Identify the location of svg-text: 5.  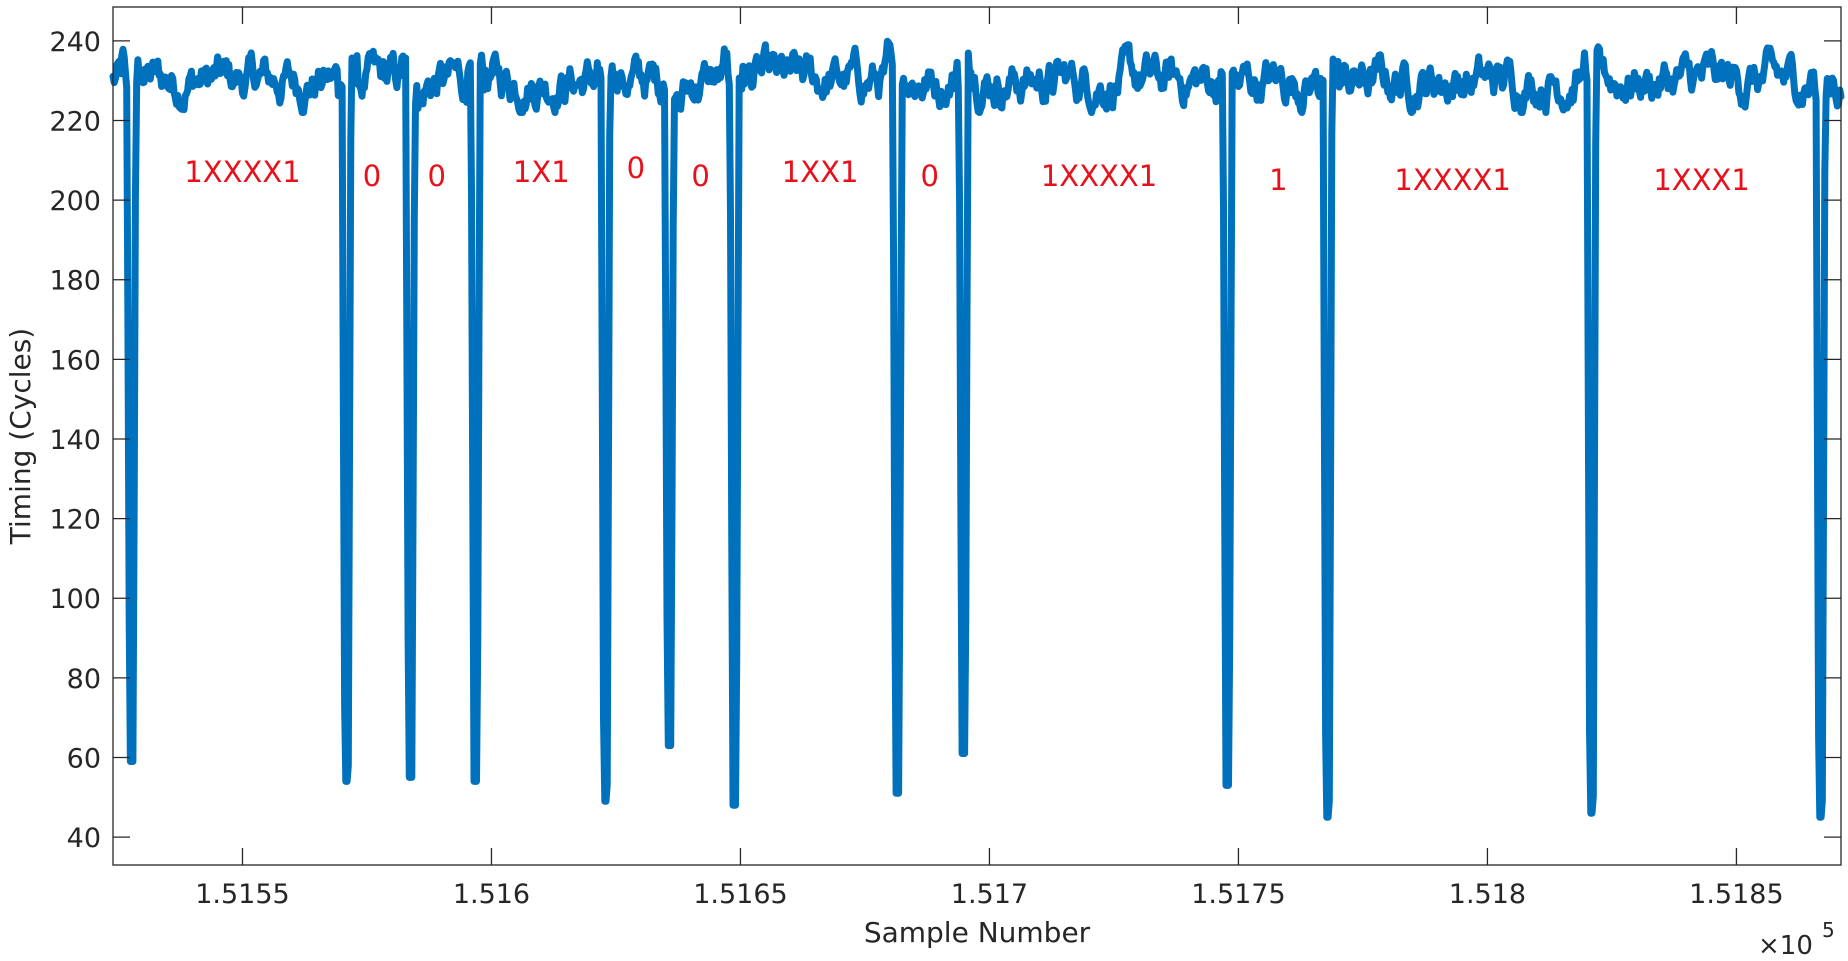
(1828, 930).